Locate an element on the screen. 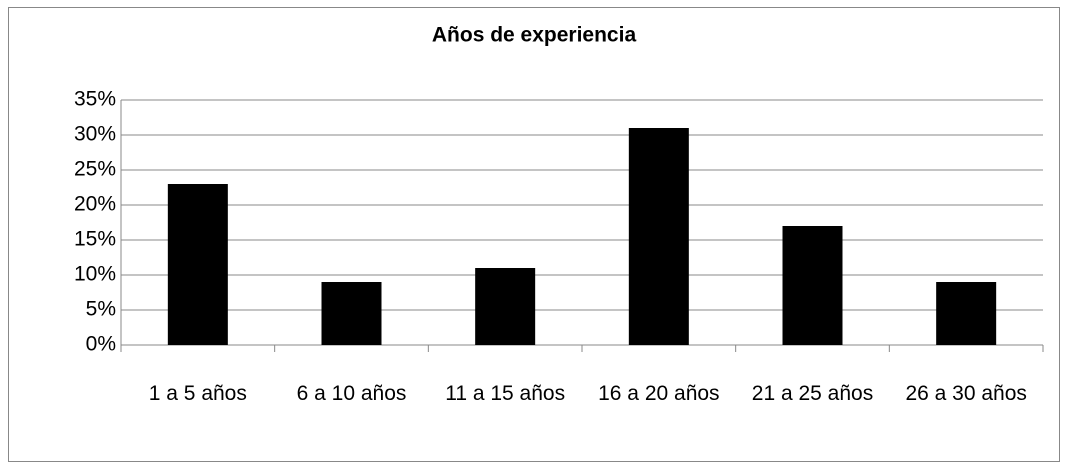 Image resolution: width=1069 pixels, height=470 pixels. x-tick-label: 16 a 20 años is located at coordinates (659, 393).